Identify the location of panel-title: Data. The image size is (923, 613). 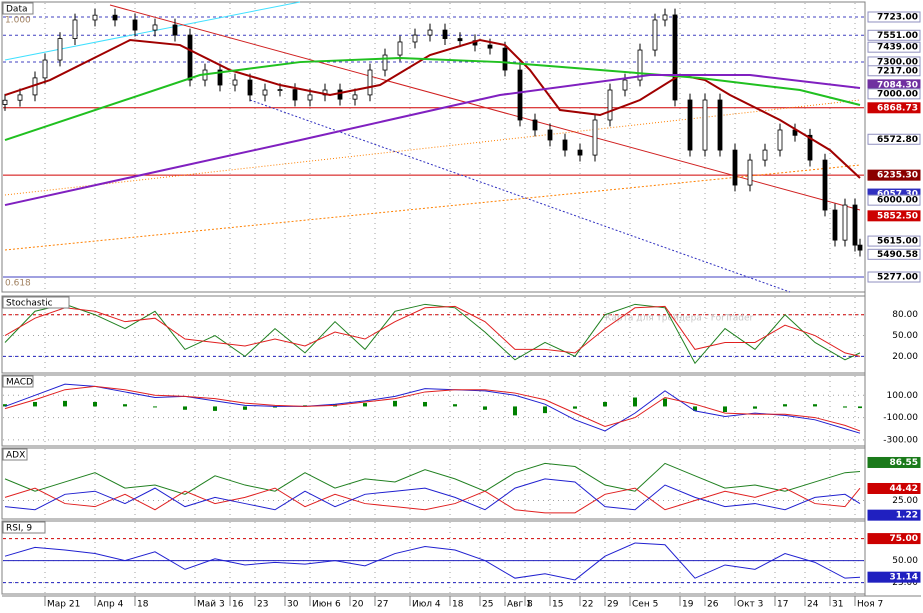
(17, 10).